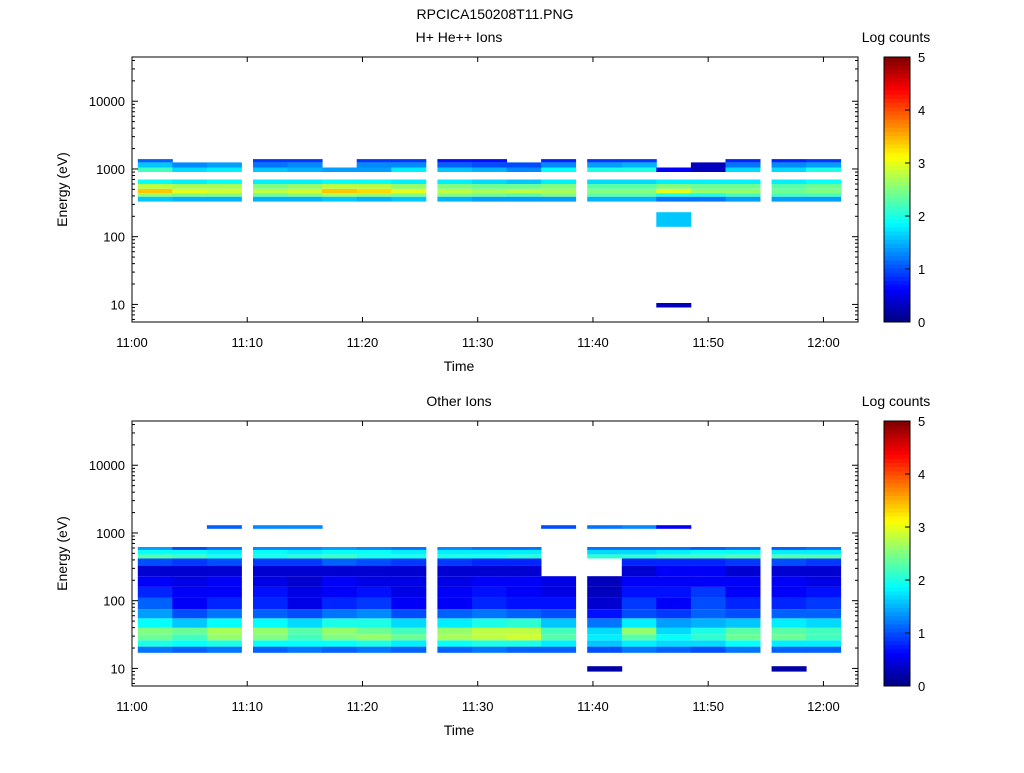 The width and height of the screenshot is (1024, 773). What do you see at coordinates (495, 14) in the screenshot?
I see `figure-title: RPCICA150208T11.PNG` at bounding box center [495, 14].